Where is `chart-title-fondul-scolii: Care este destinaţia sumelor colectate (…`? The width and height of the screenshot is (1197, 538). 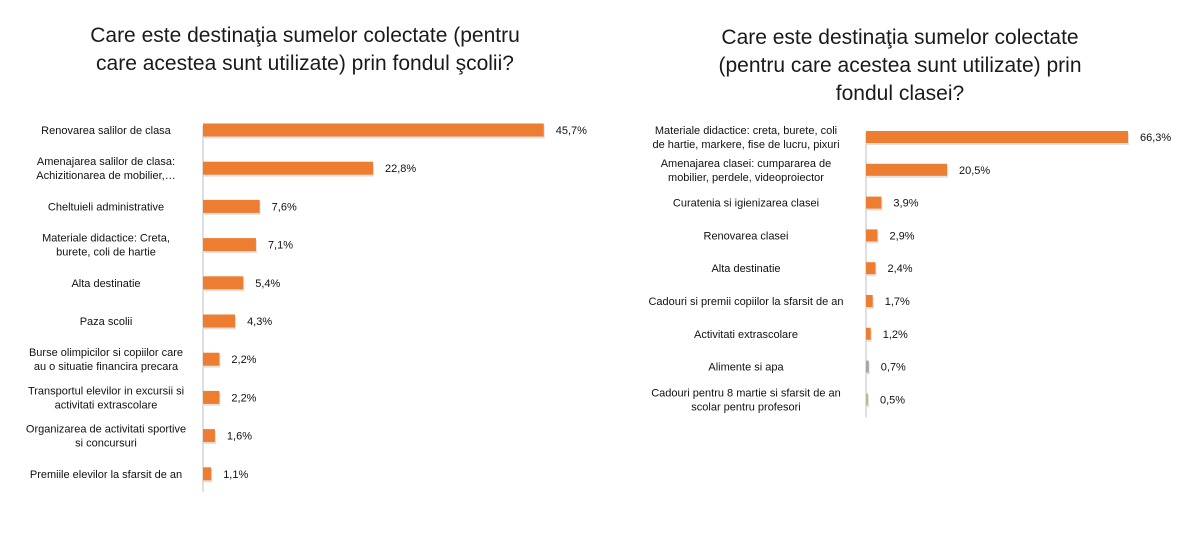
chart-title-fondul-scolii: Care este destinaţia sumelor colectate (… is located at coordinates (305, 49).